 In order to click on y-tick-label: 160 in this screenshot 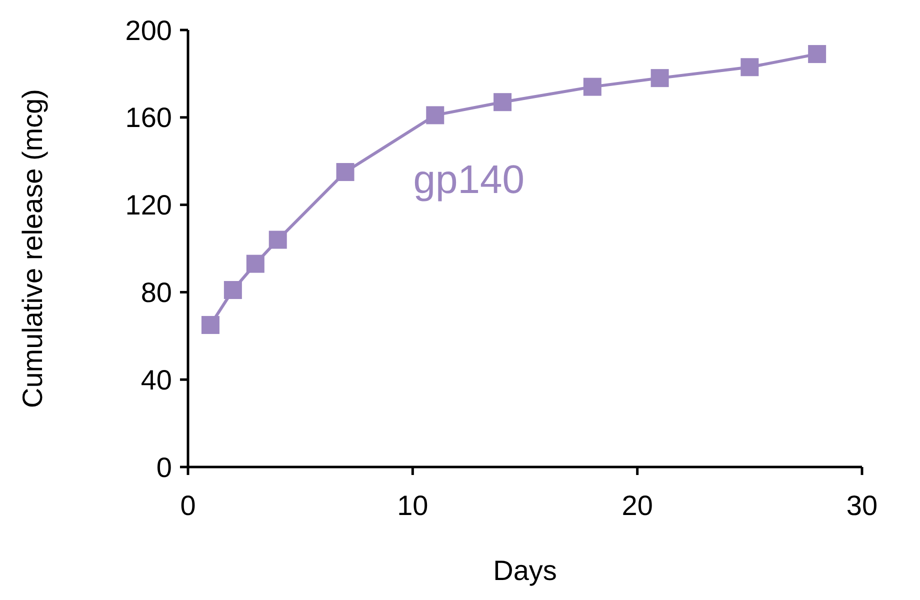, I will do `click(148, 118)`.